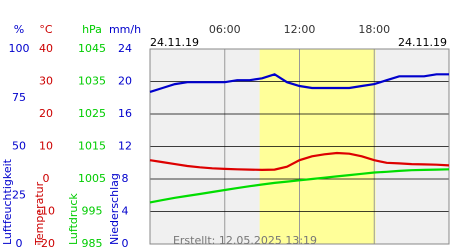 This screenshot has width=450, height=250. I want to click on x-tick-label: 18:00, so click(374, 29).